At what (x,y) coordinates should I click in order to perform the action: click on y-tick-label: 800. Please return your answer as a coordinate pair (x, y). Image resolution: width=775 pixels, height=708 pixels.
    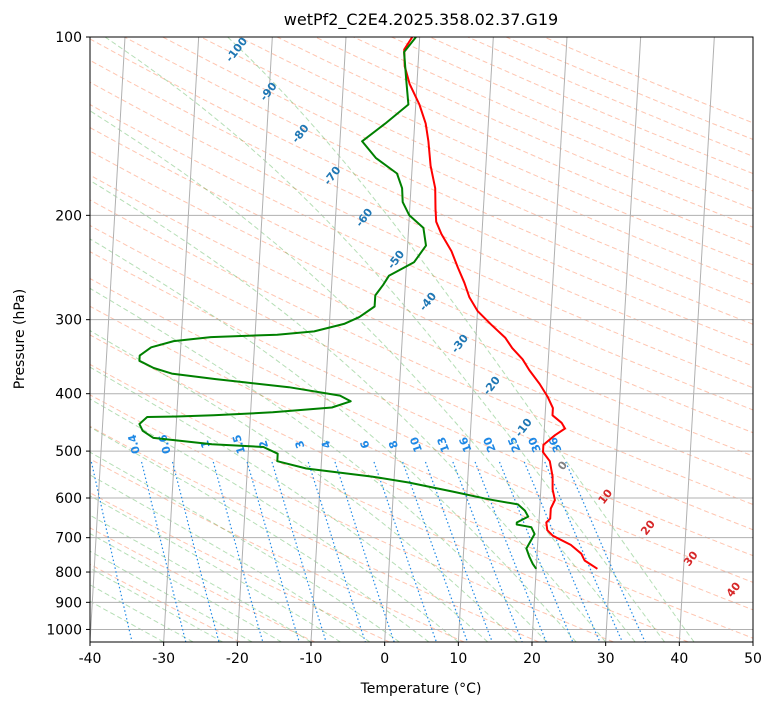
    Looking at the image, I should click on (68, 573).